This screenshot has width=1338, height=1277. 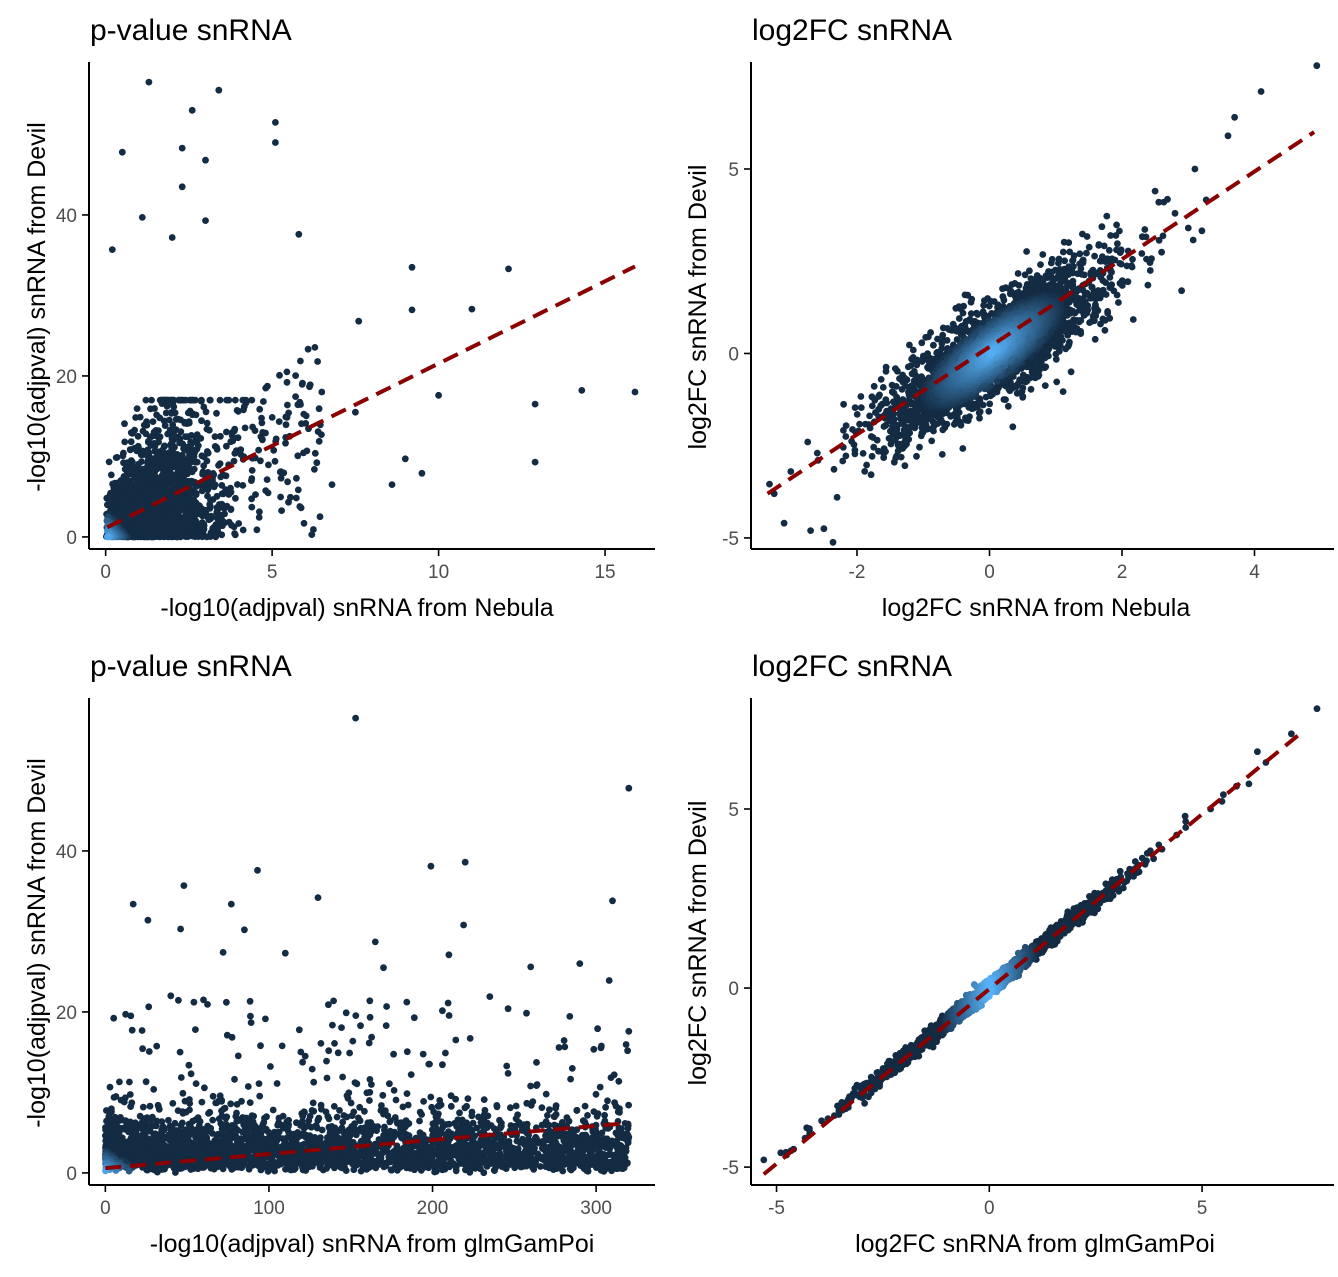 I want to click on x-tick-label: 0, so click(x=105, y=572).